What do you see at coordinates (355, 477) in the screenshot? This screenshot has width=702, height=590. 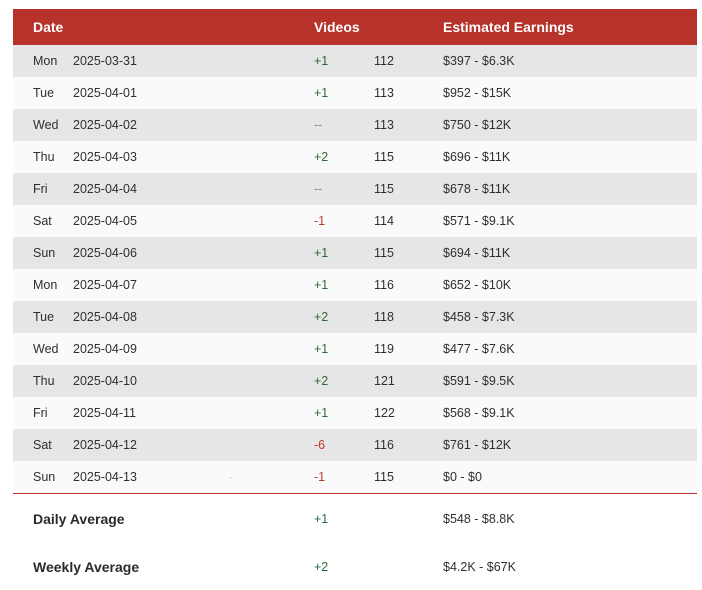 I see `table-row: Sun 2025-04-13 -1 115 $0 - $0` at bounding box center [355, 477].